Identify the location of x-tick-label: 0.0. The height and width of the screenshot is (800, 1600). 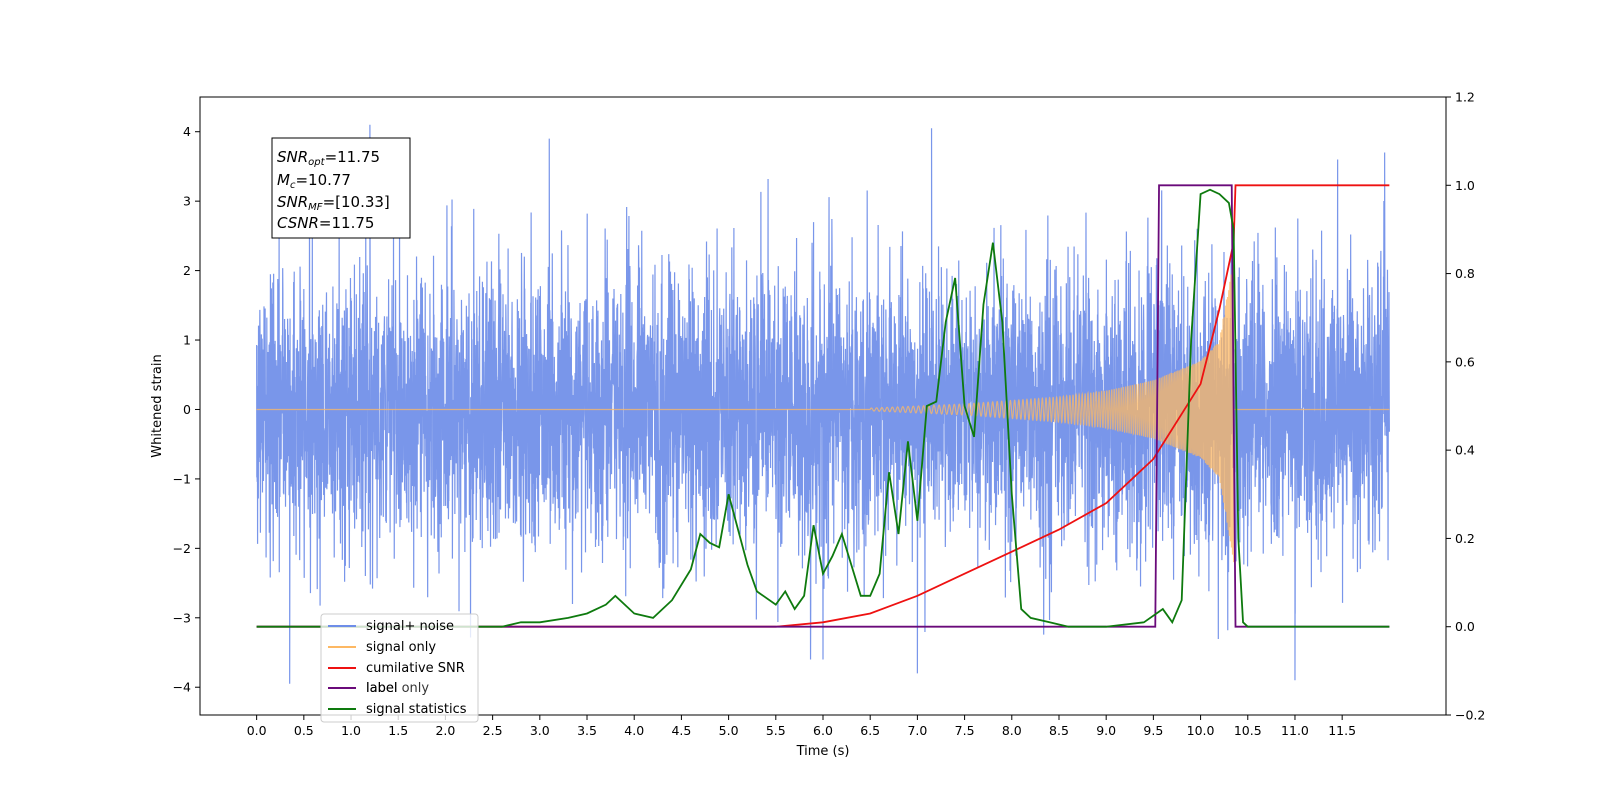
(257, 730).